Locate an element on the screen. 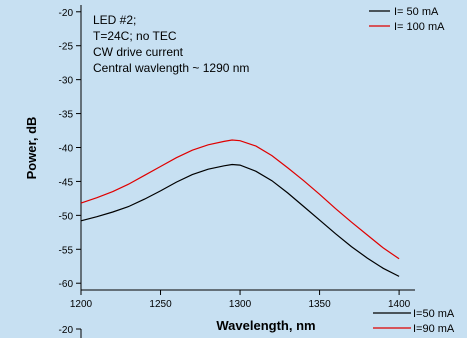 The width and height of the screenshot is (467, 338). y-tick-label: -35 is located at coordinates (66, 115).